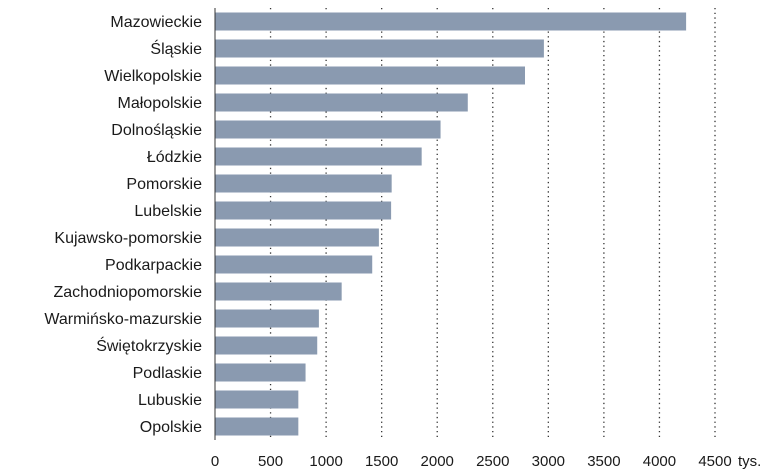 This screenshot has width=782, height=471. Describe the element at coordinates (156, 22) in the screenshot. I see `category-label: Mazowieckie` at that location.